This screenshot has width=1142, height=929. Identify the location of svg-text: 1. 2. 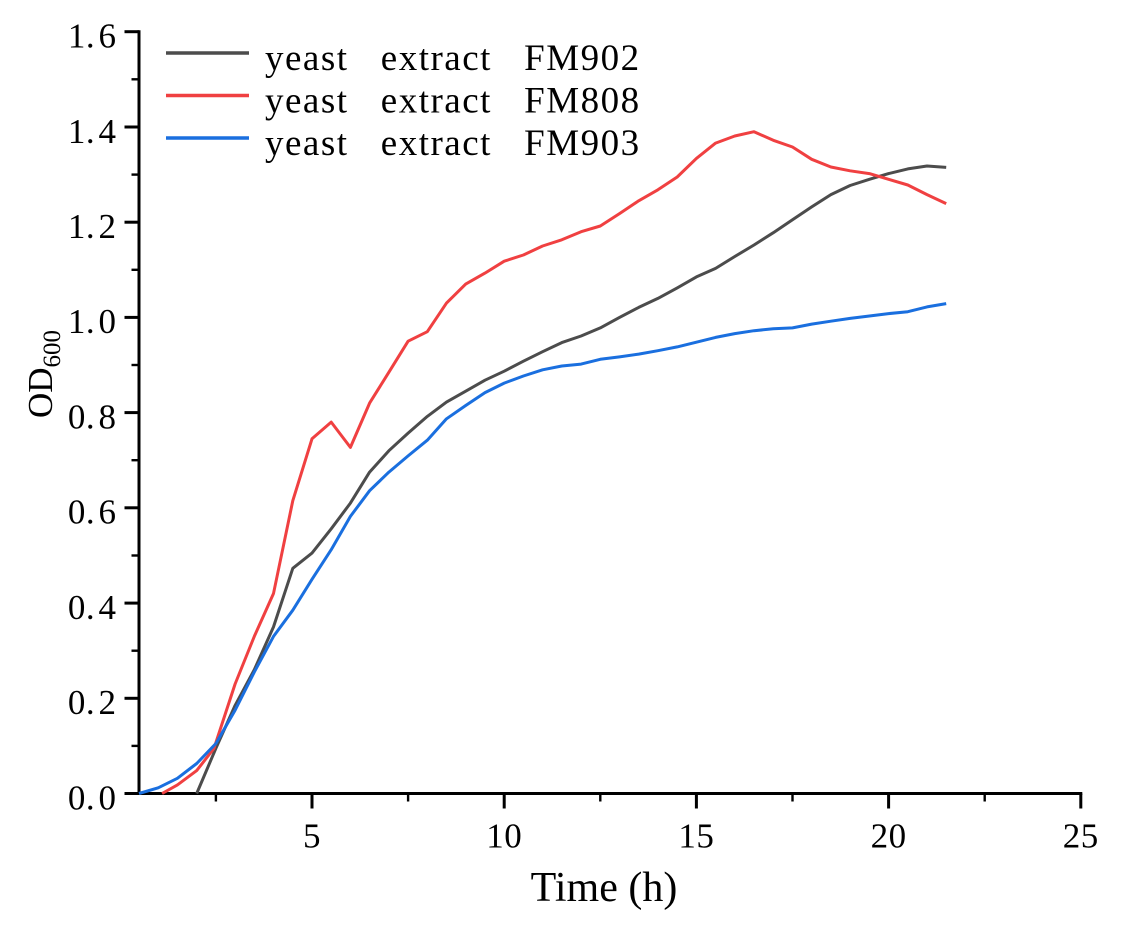
(92, 226).